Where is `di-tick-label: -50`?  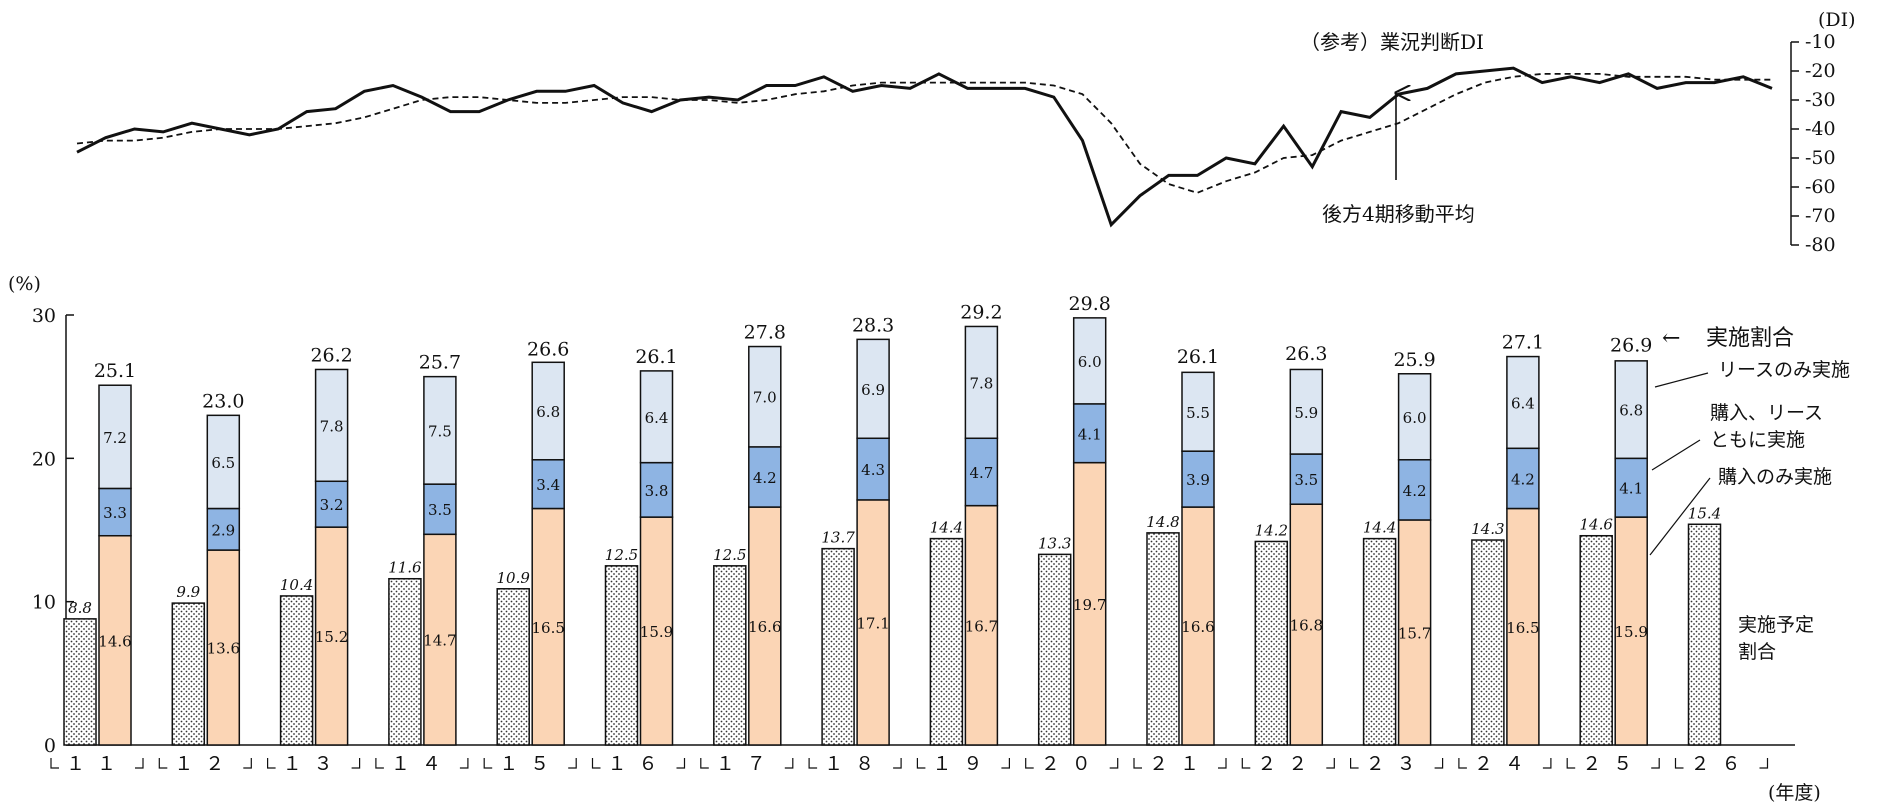
di-tick-label: -50 is located at coordinates (1820, 158).